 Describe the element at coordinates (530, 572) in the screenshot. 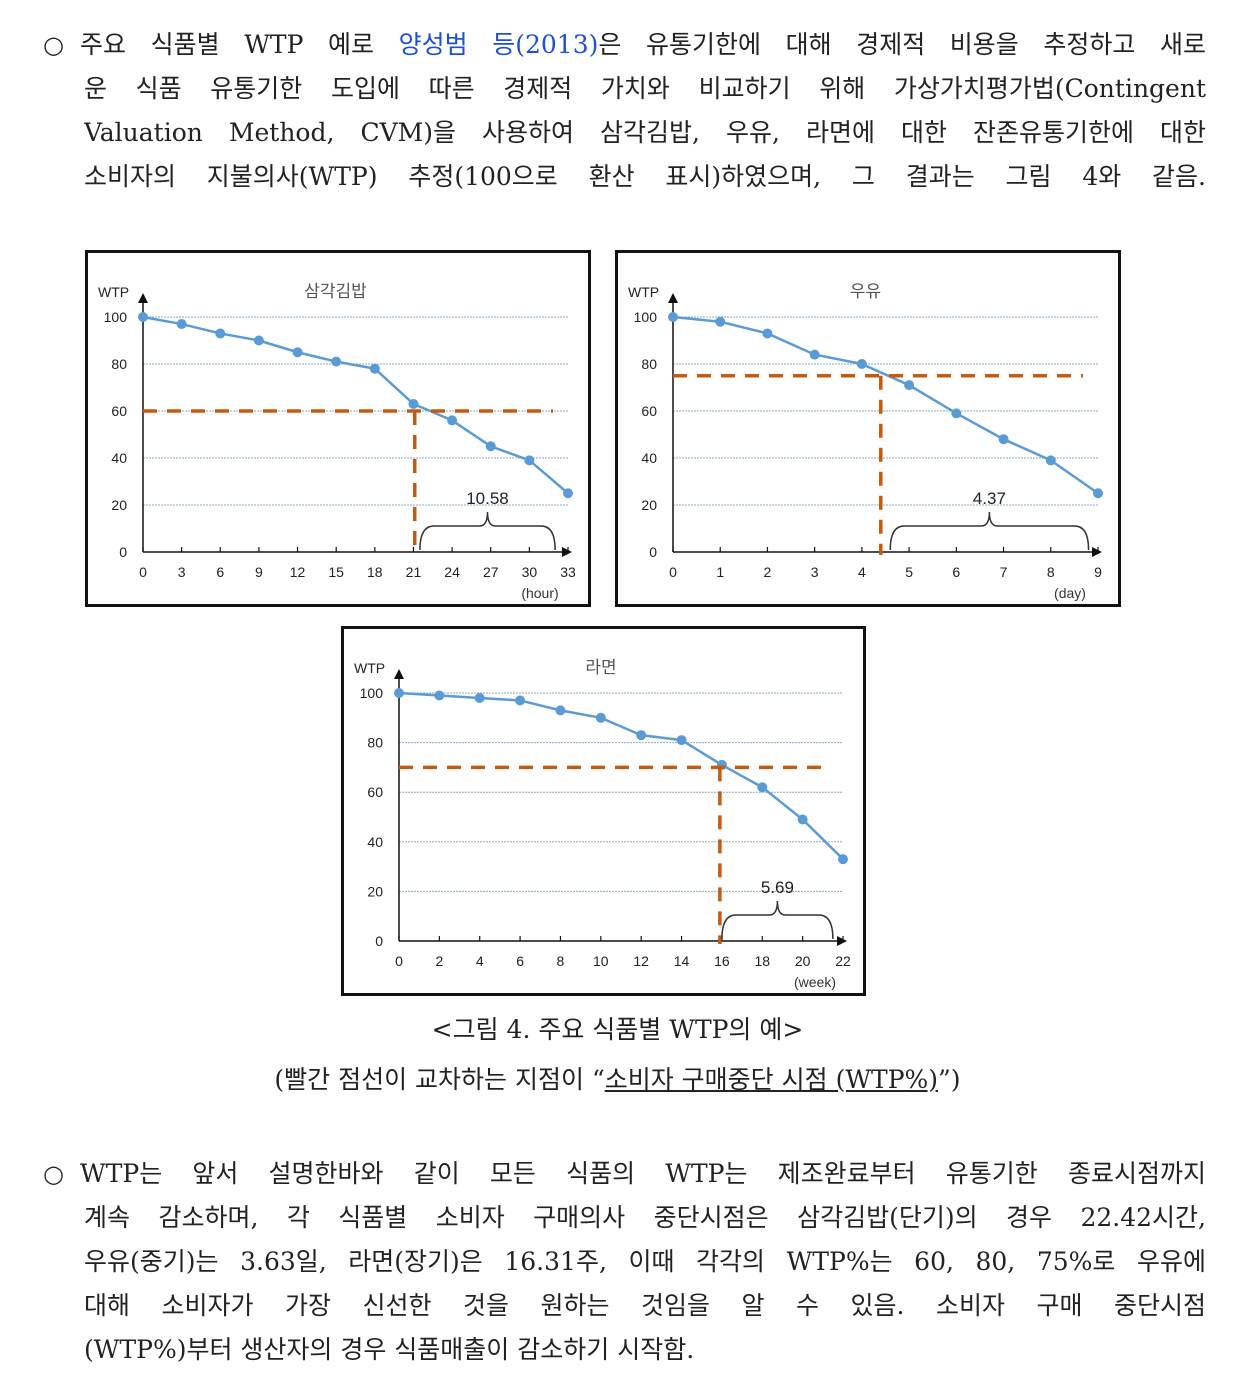

I see `x-tick-label: 30` at that location.